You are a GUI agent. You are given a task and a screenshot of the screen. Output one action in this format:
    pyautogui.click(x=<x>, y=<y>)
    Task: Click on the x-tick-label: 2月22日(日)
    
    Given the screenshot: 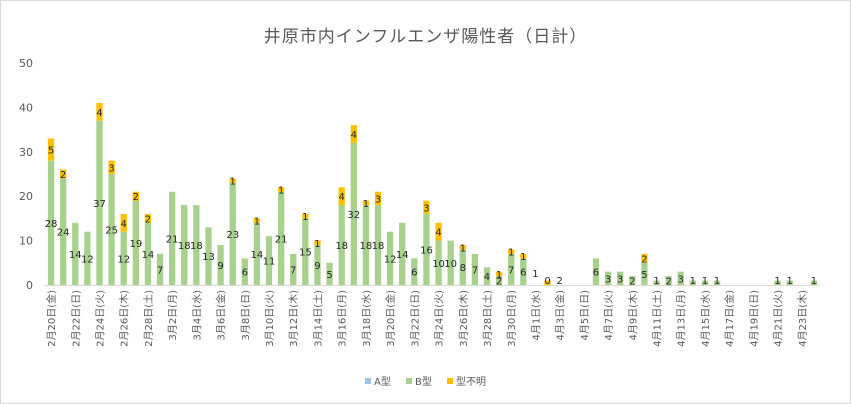 What is the action you would take?
    pyautogui.click(x=76, y=318)
    